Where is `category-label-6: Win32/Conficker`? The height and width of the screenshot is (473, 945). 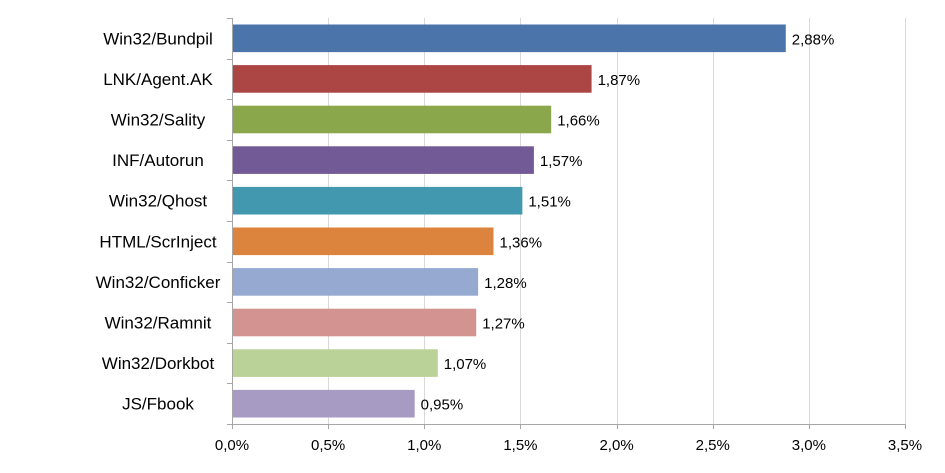
category-label-6: Win32/Conficker is located at coordinates (158, 282).